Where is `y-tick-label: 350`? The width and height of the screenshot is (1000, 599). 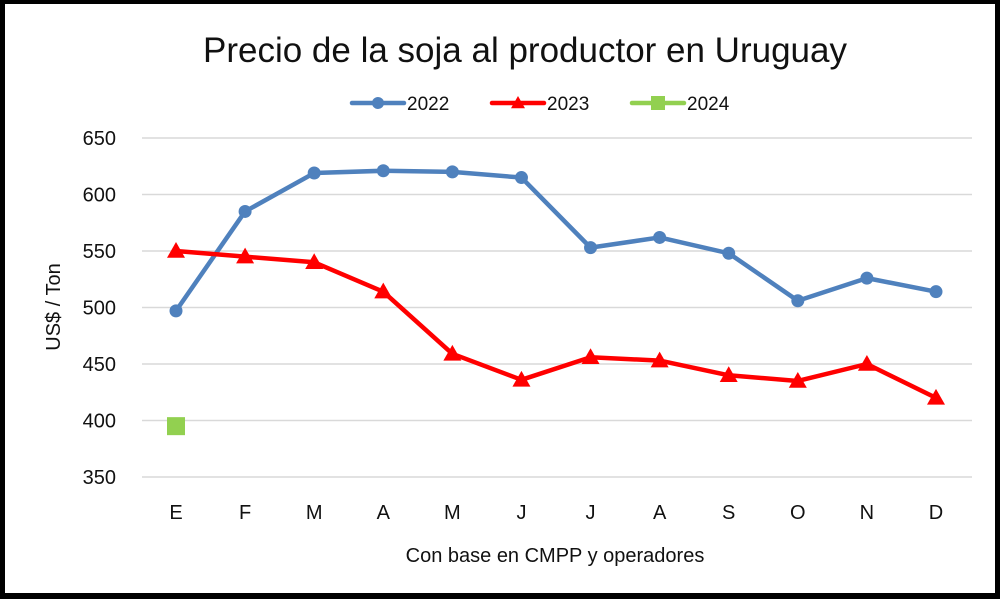
y-tick-label: 350 is located at coordinates (99, 478).